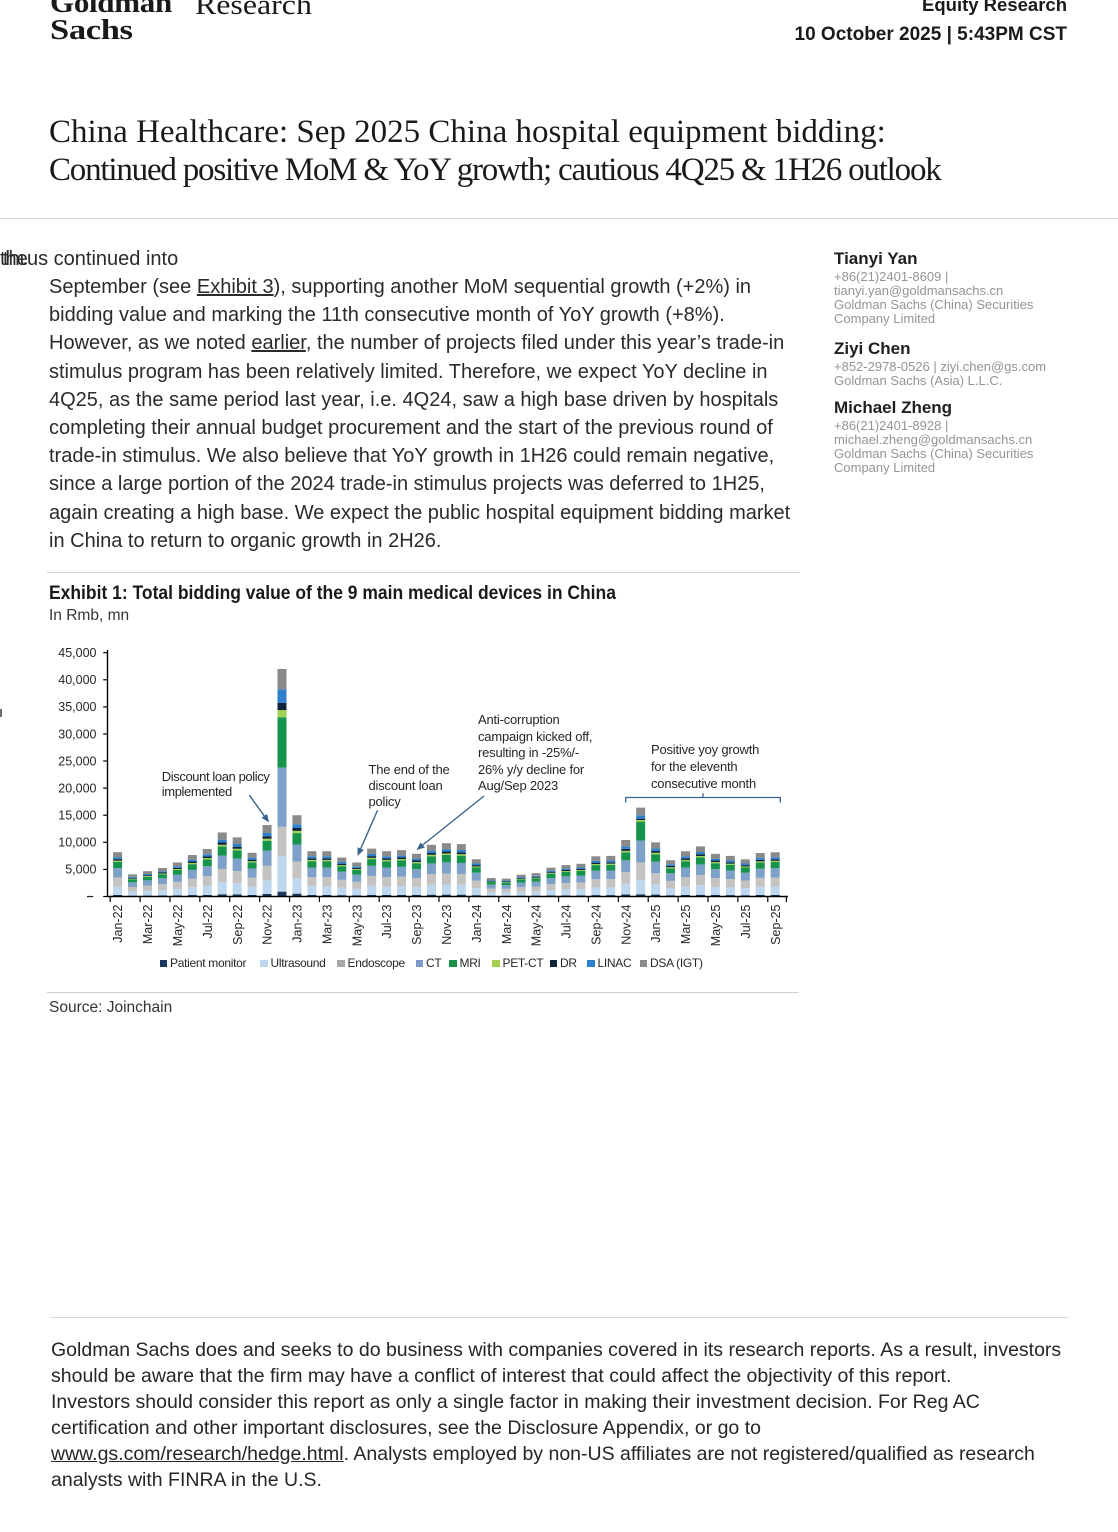 The image size is (1118, 1532). I want to click on svg-text: Sep-24, so click(596, 924).